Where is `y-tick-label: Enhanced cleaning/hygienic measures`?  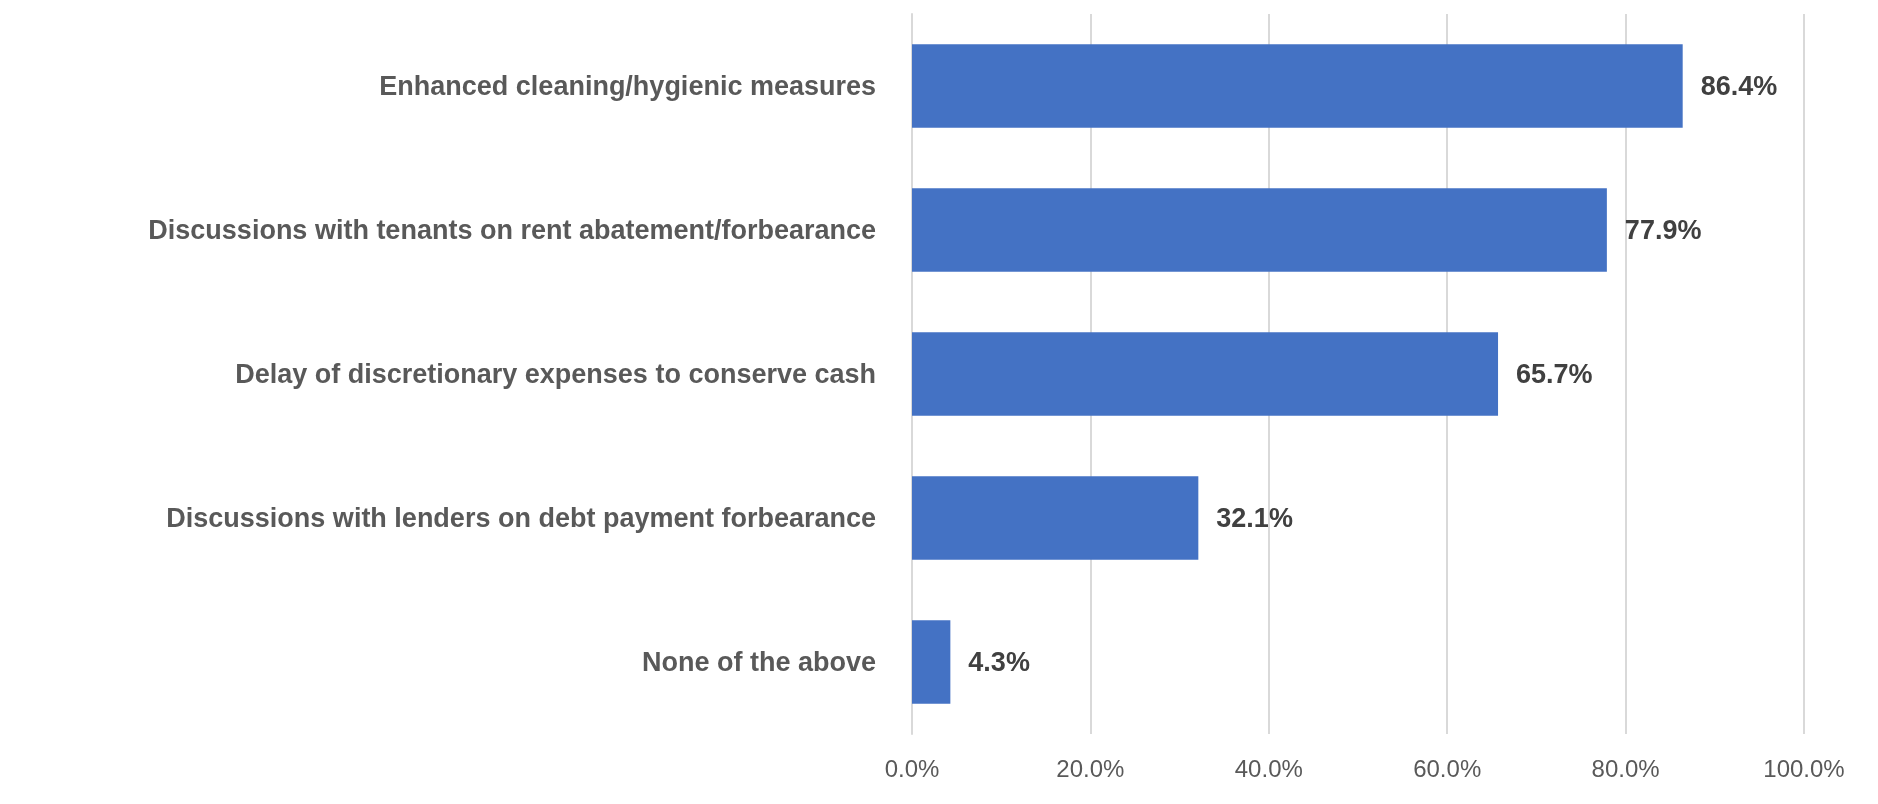
y-tick-label: Enhanced cleaning/hygienic measures is located at coordinates (627, 86).